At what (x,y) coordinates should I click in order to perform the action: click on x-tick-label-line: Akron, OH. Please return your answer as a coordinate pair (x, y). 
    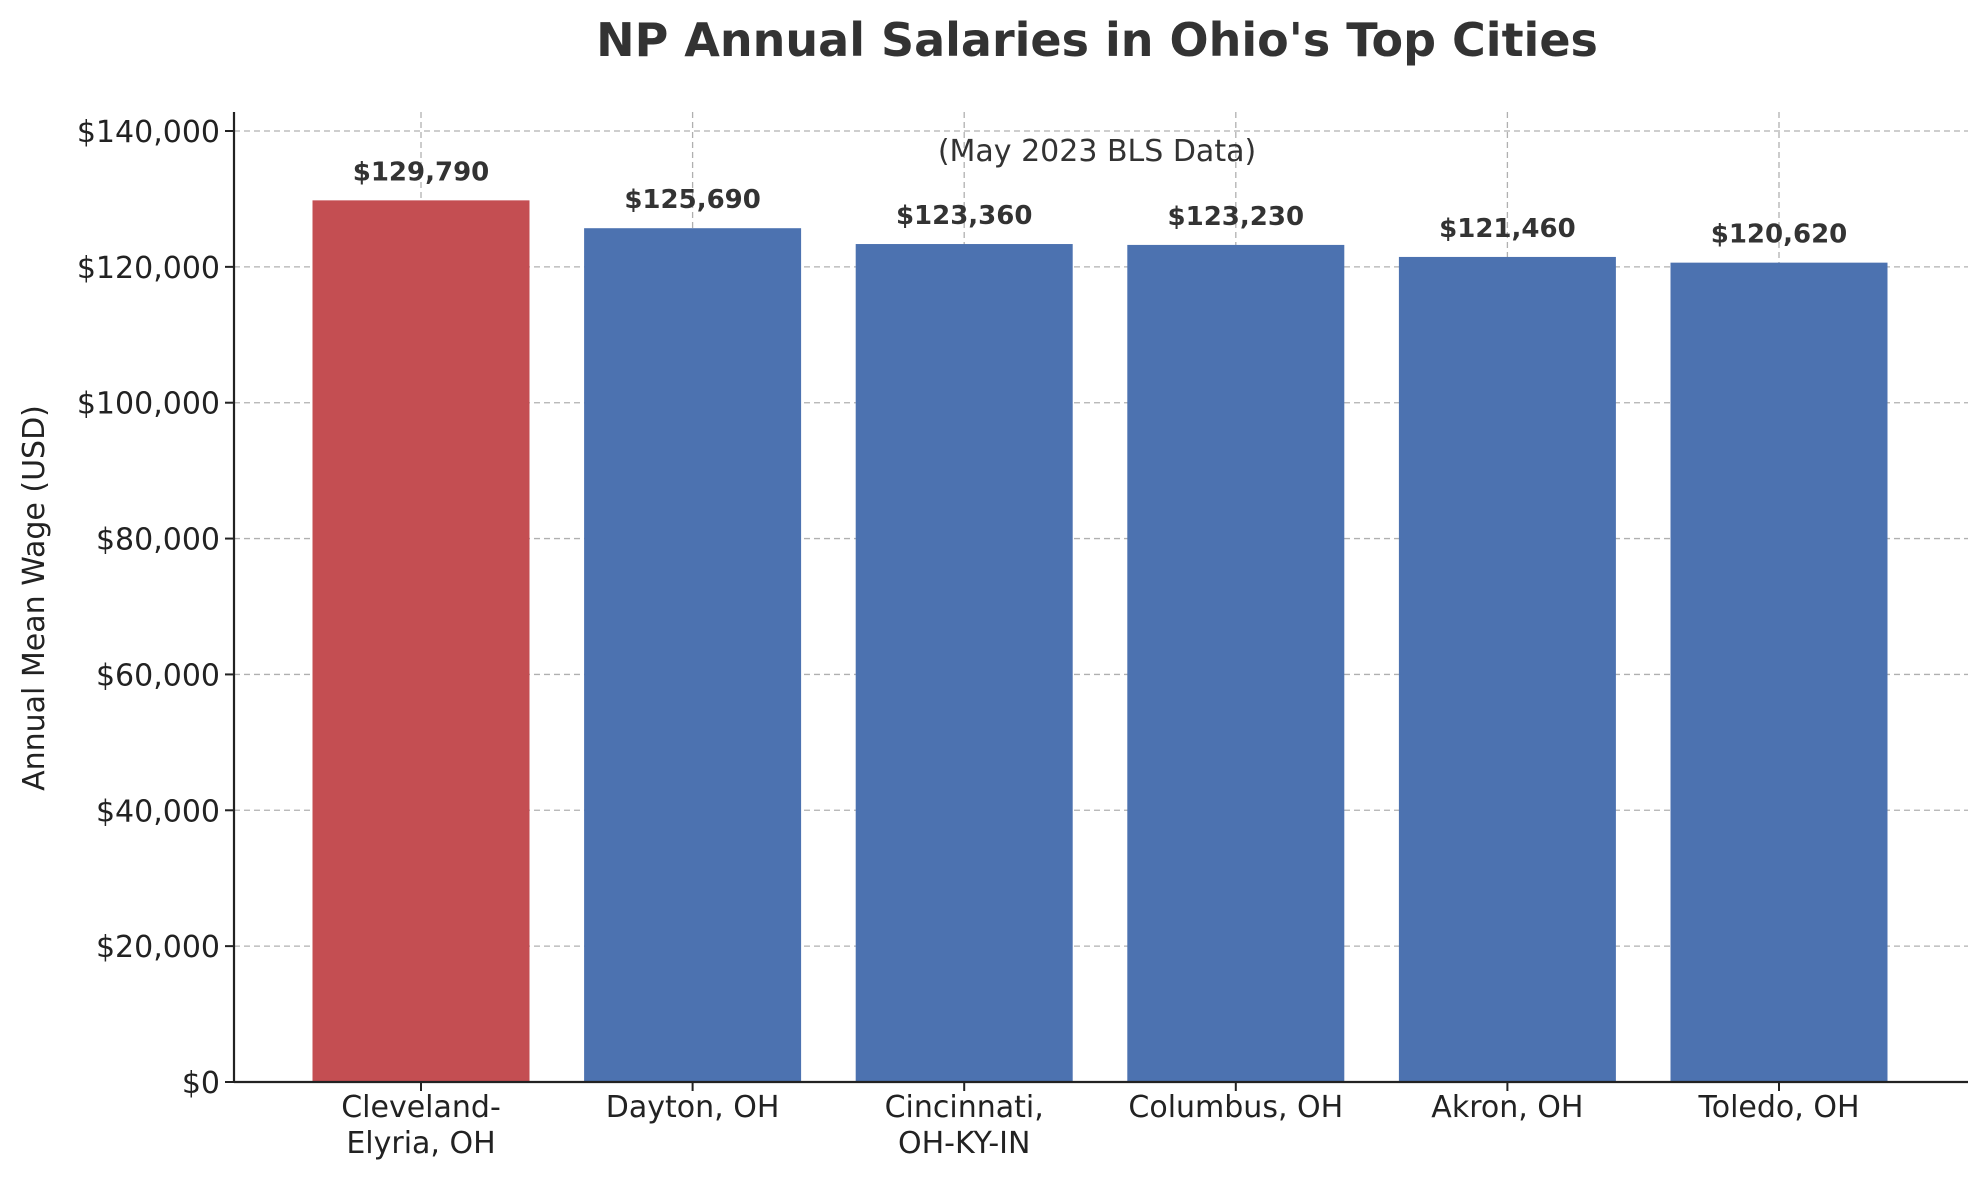
    Looking at the image, I should click on (1507, 1107).